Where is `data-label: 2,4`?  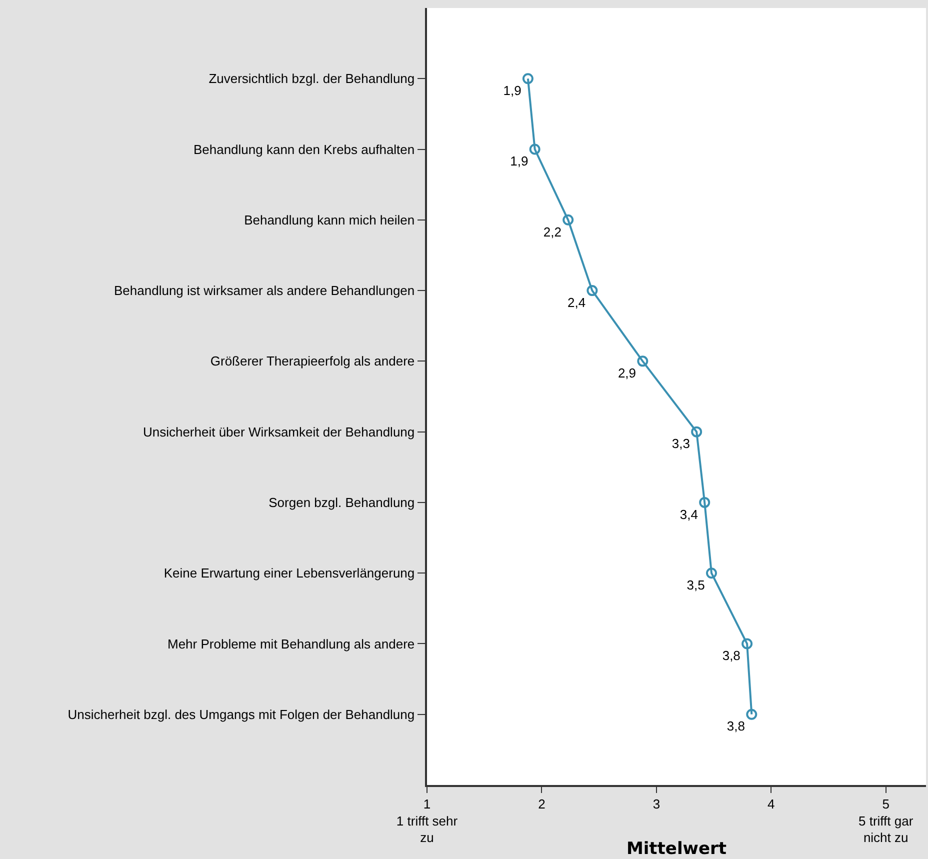
data-label: 2,4 is located at coordinates (576, 302).